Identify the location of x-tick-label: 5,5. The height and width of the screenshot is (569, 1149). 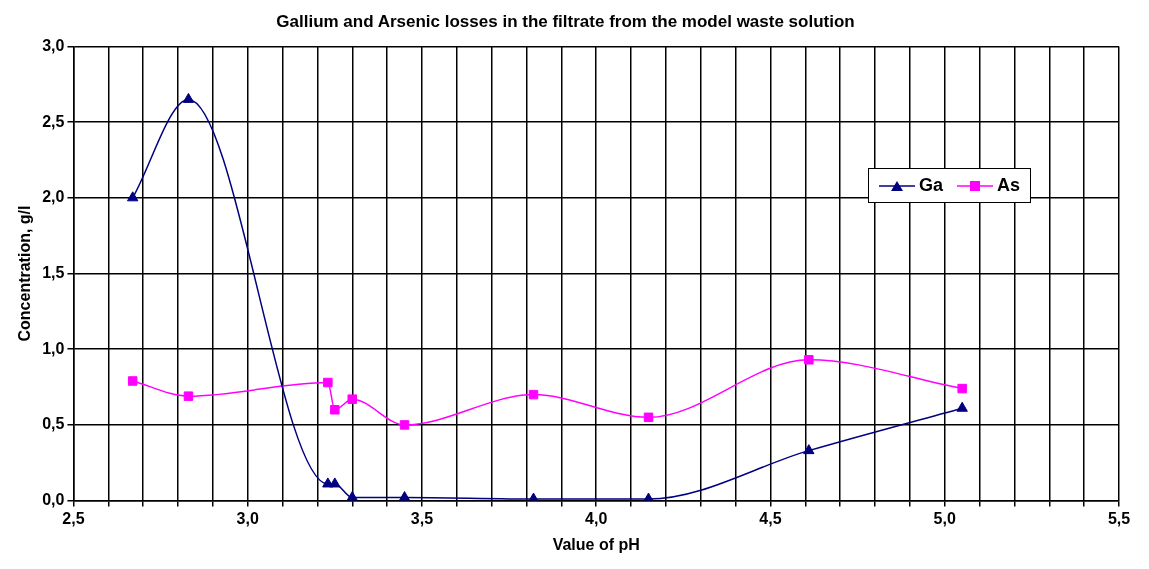
(1119, 518).